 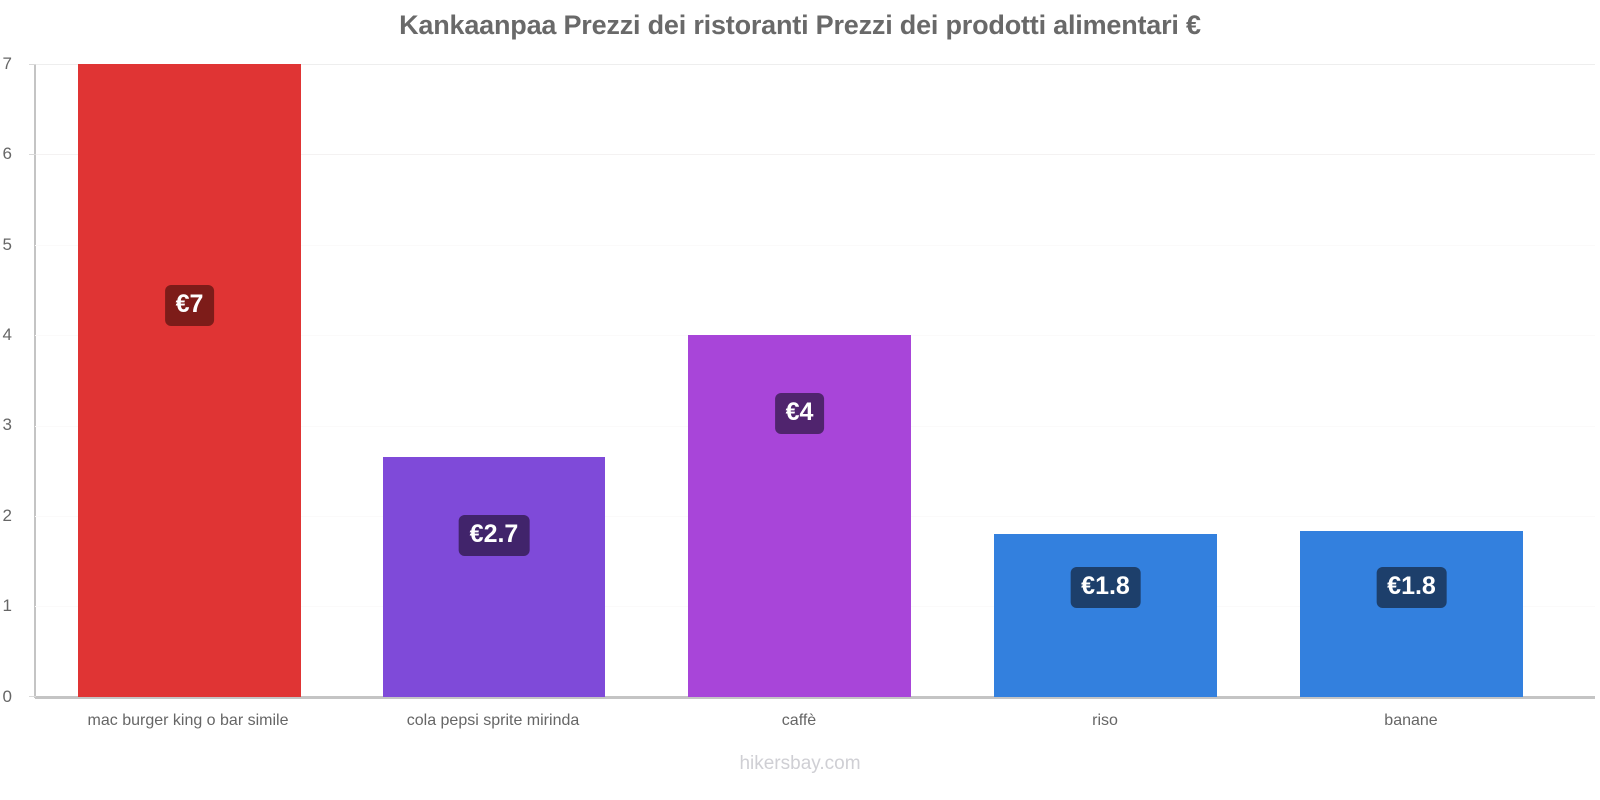 What do you see at coordinates (800, 763) in the screenshot?
I see `footer-credit: hikersbay.com` at bounding box center [800, 763].